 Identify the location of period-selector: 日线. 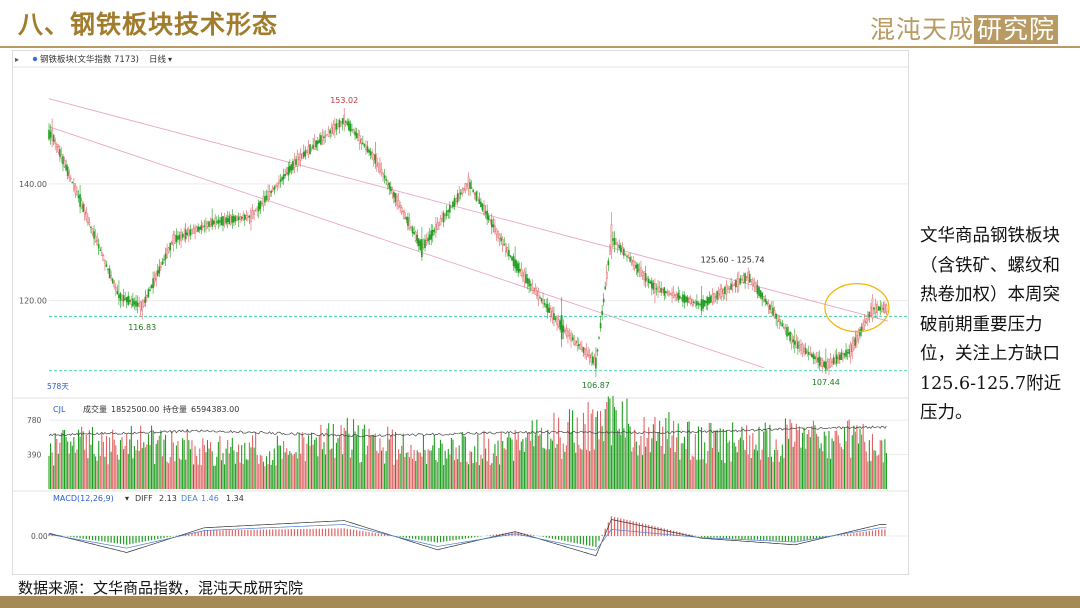
(158, 59).